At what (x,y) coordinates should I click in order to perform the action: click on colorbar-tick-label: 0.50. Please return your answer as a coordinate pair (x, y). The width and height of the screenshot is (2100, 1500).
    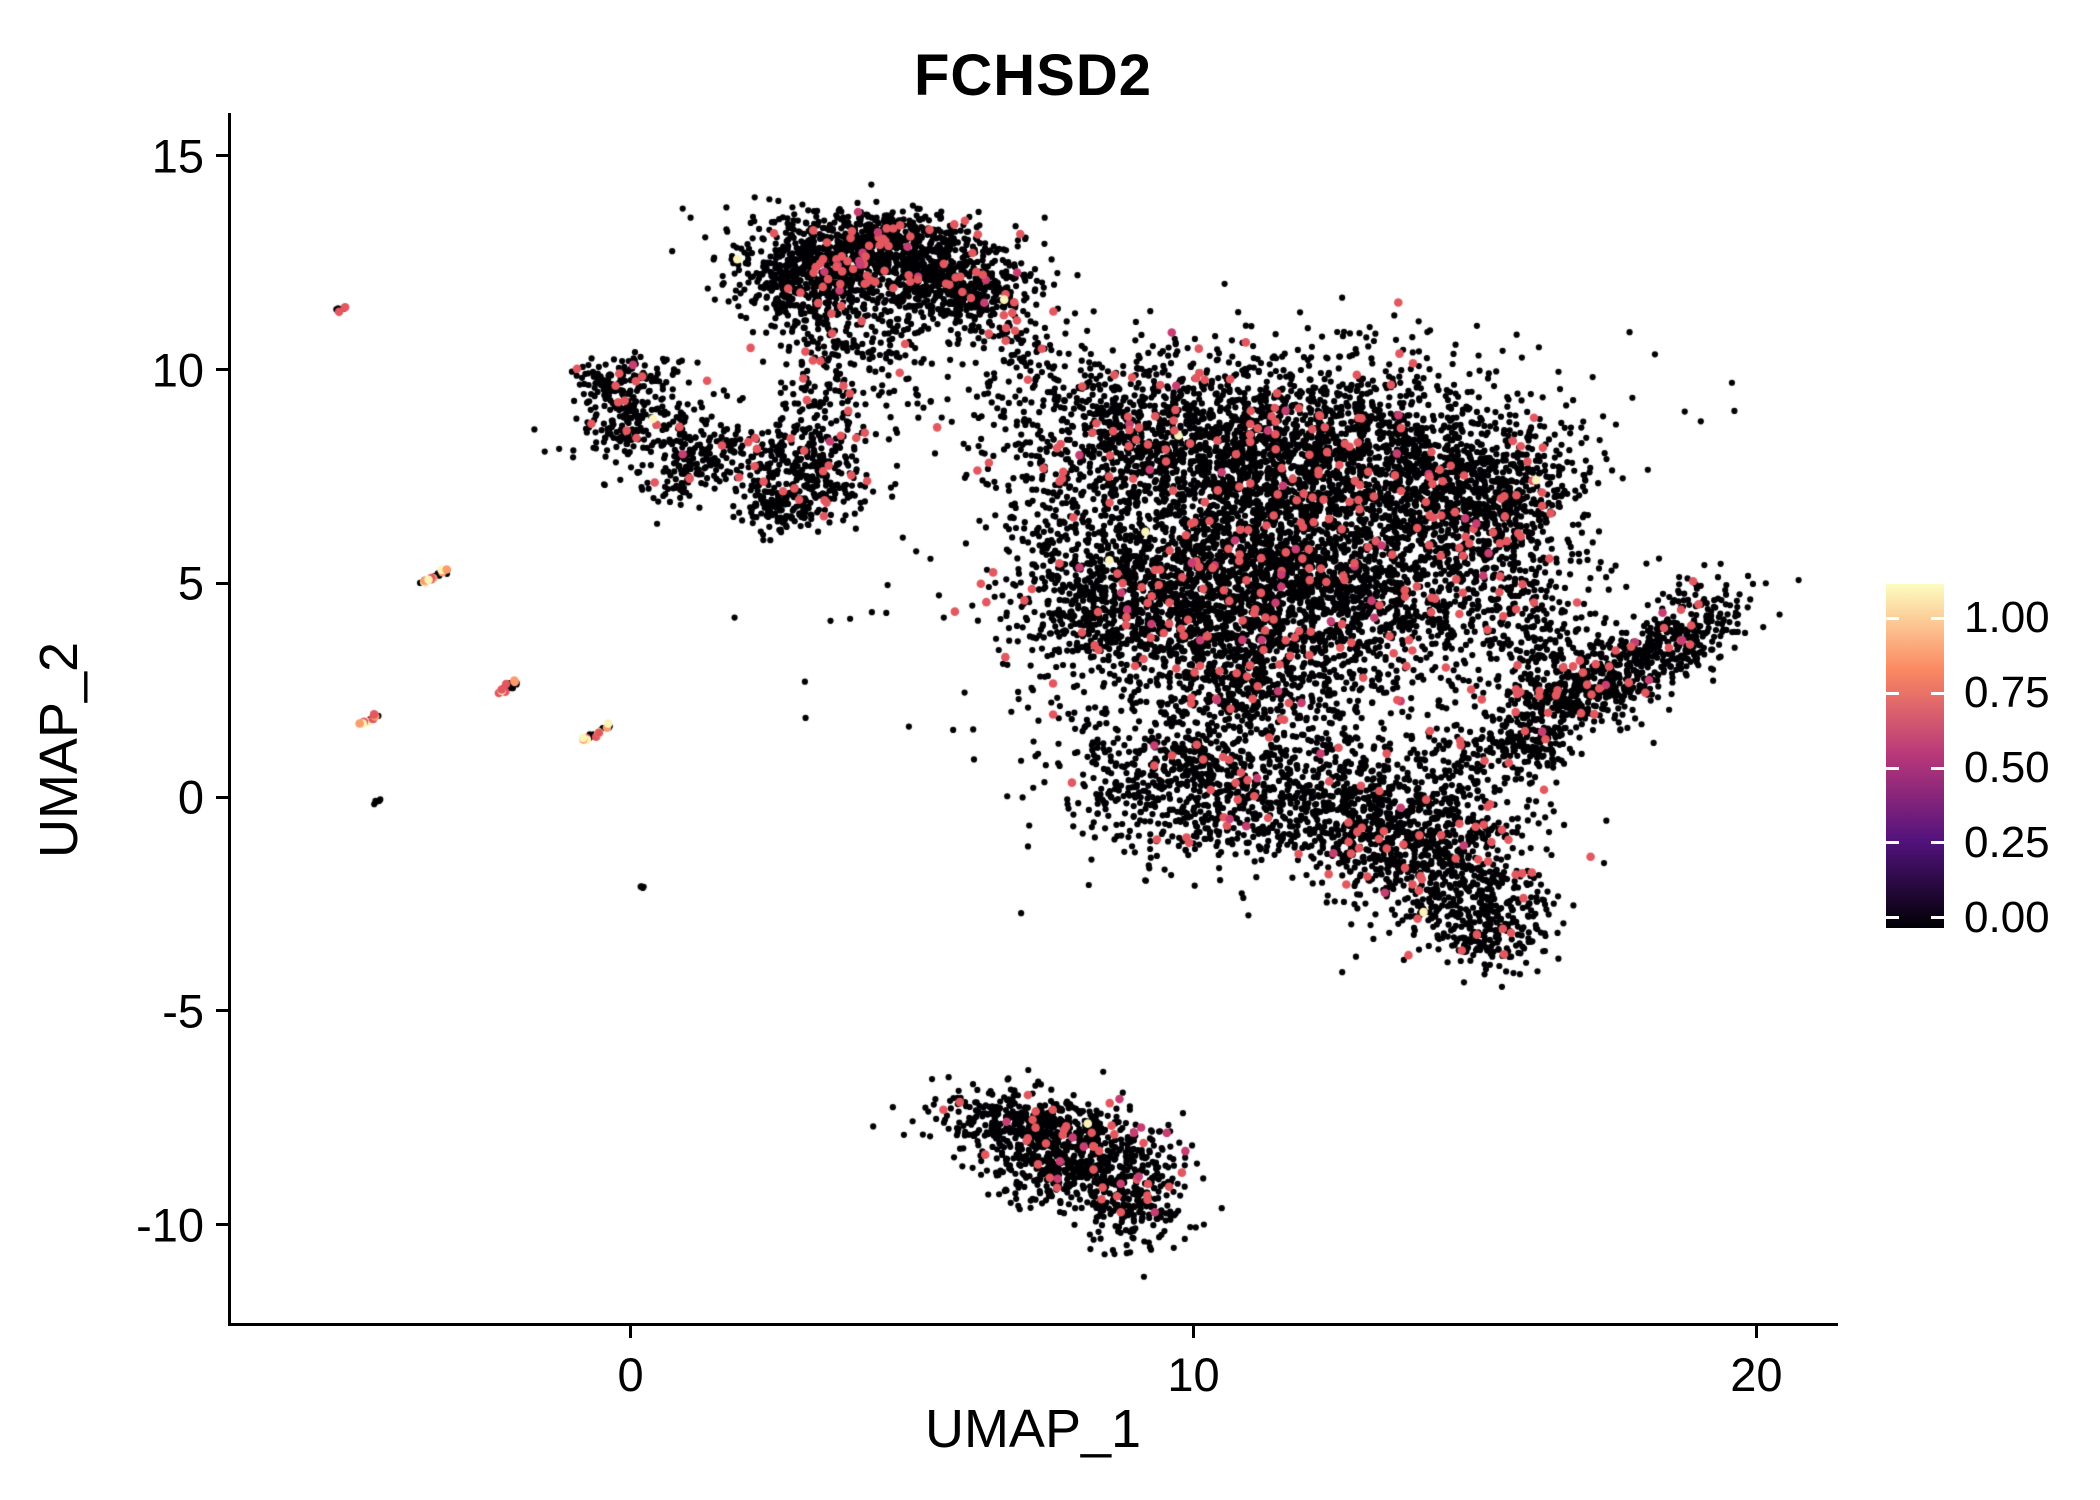
    Looking at the image, I should click on (2007, 768).